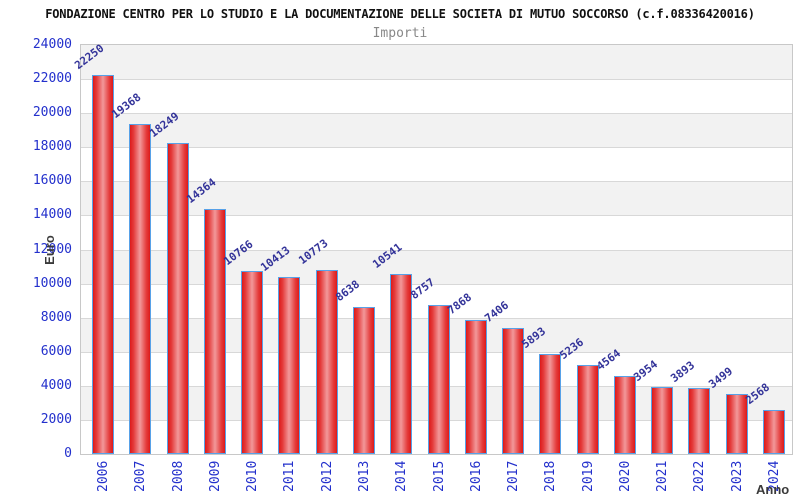 This screenshot has height=500, width=800. I want to click on bar-2013, so click(364, 380).